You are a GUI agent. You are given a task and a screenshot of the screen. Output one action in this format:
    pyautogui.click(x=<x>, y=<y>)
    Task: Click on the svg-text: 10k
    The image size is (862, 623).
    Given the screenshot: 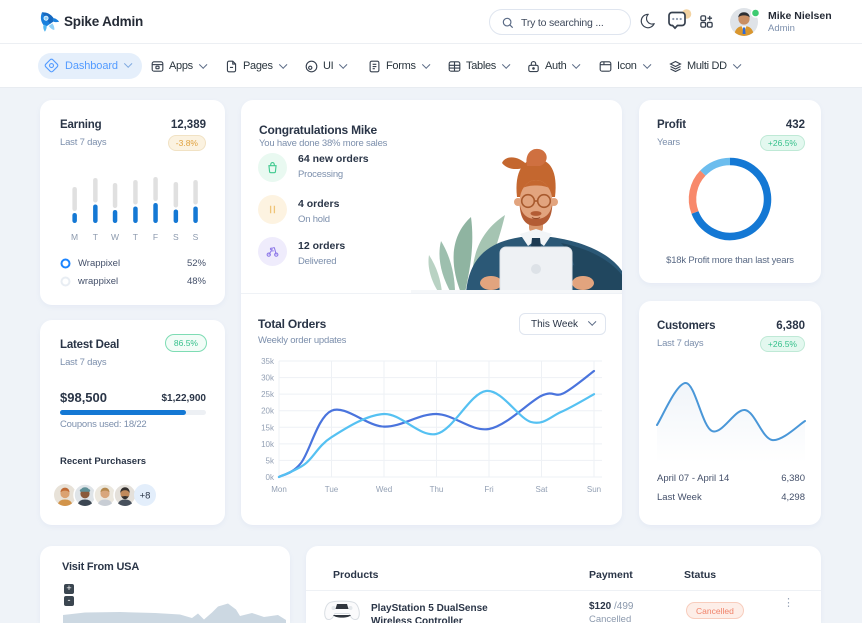 What is the action you would take?
    pyautogui.click(x=268, y=444)
    